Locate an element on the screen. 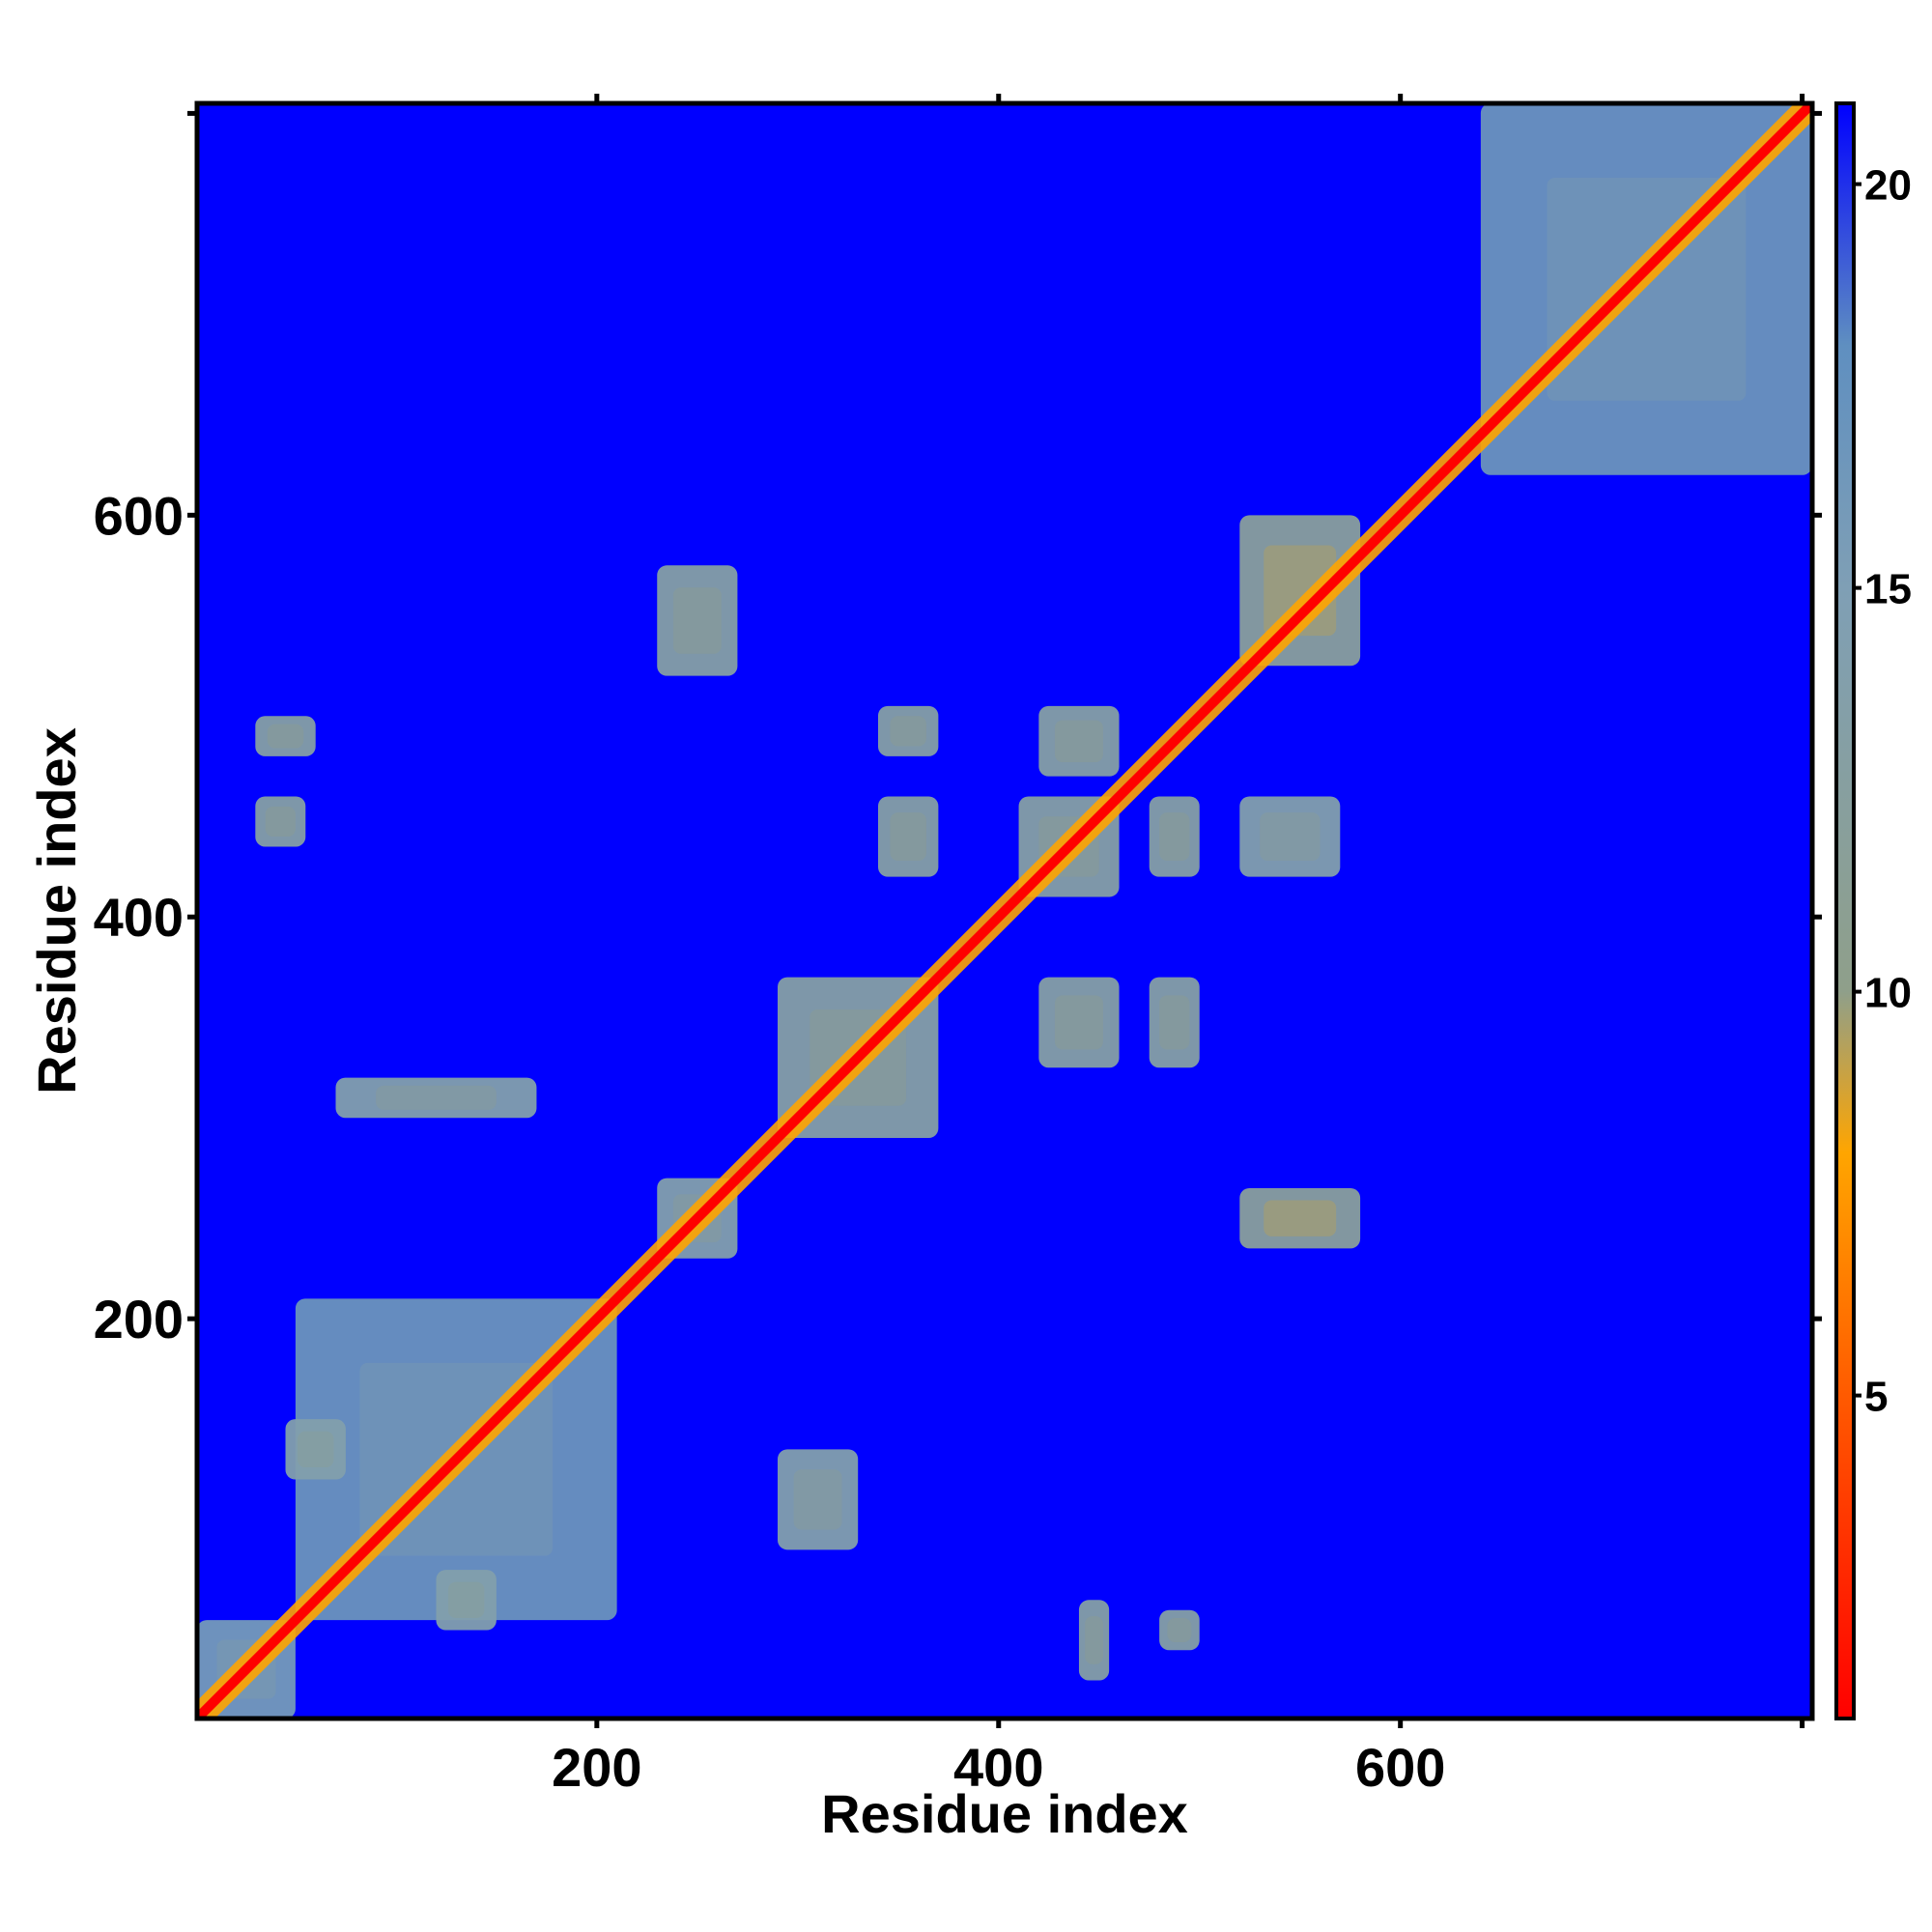 The width and height of the screenshot is (1932, 1932). y-tick-label: 600 is located at coordinates (139, 515).